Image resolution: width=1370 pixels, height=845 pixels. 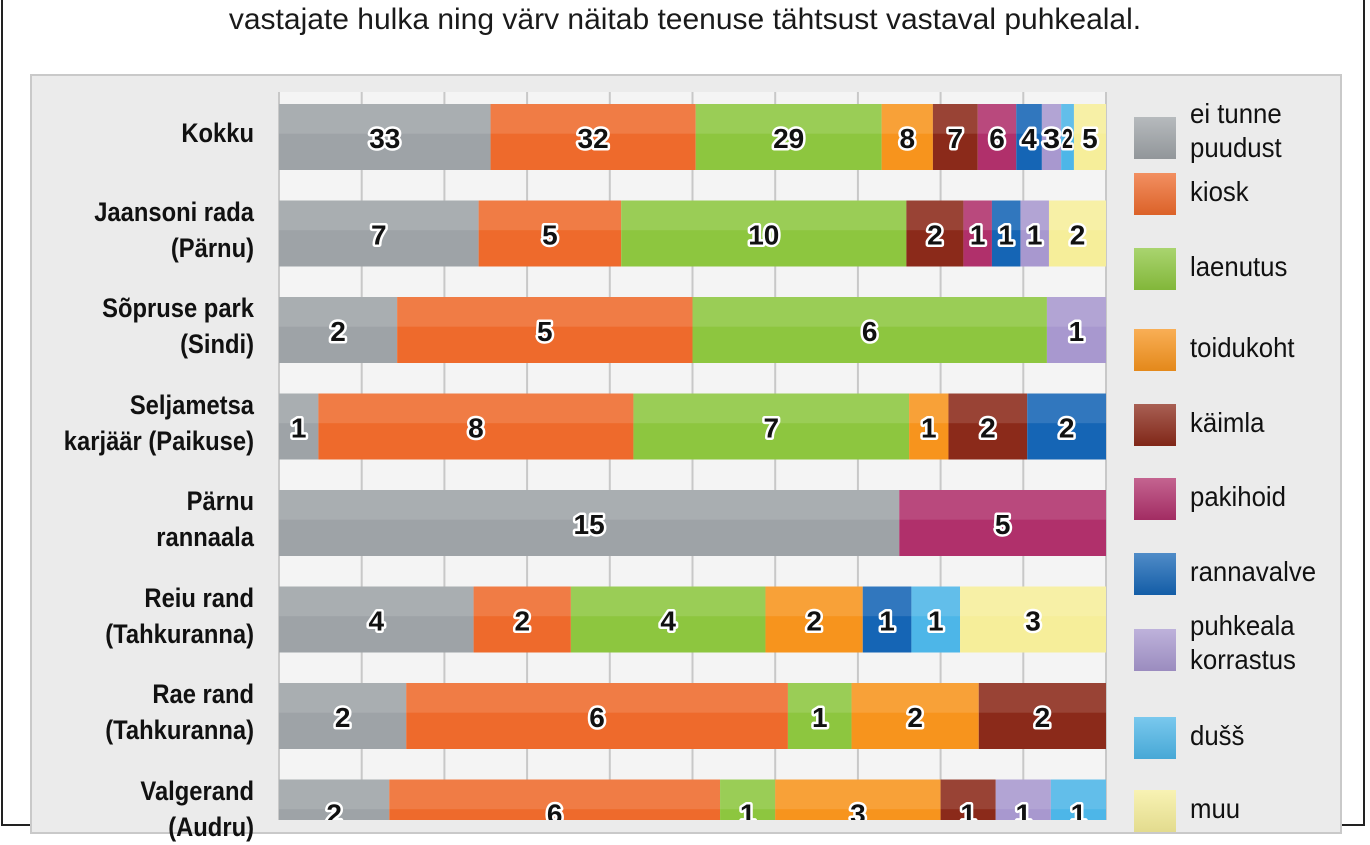 What do you see at coordinates (191, 404) in the screenshot?
I see `category-label-line: Seljametsa` at bounding box center [191, 404].